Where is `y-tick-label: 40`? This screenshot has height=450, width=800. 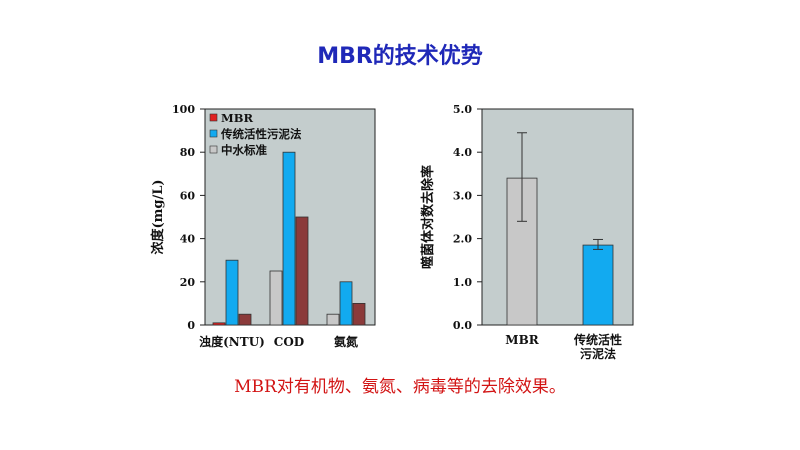 y-tick-label: 40 is located at coordinates (188, 239).